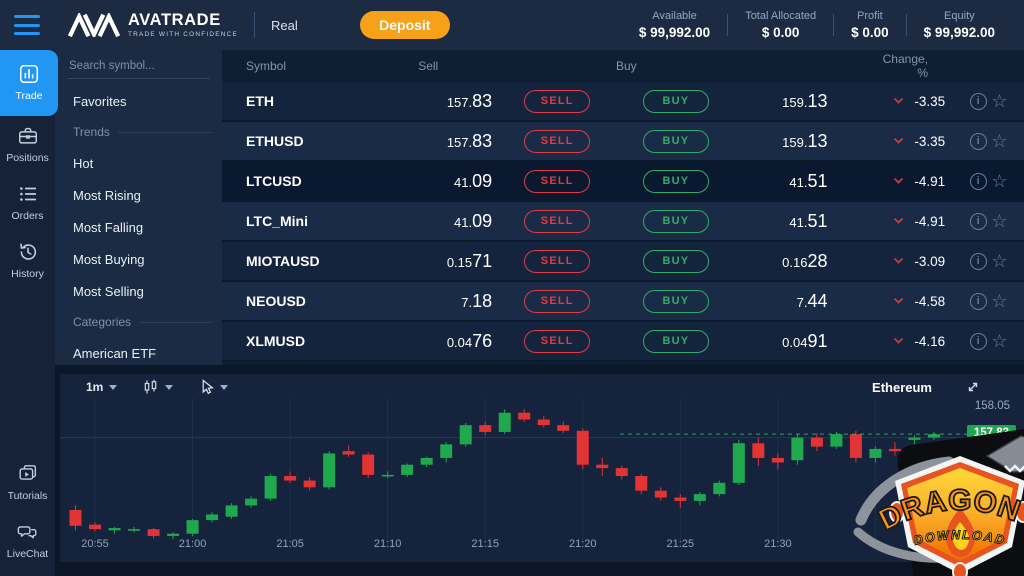 Image resolution: width=1024 pixels, height=576 pixels. I want to click on sidebar-item-orders: Orders, so click(27, 203).